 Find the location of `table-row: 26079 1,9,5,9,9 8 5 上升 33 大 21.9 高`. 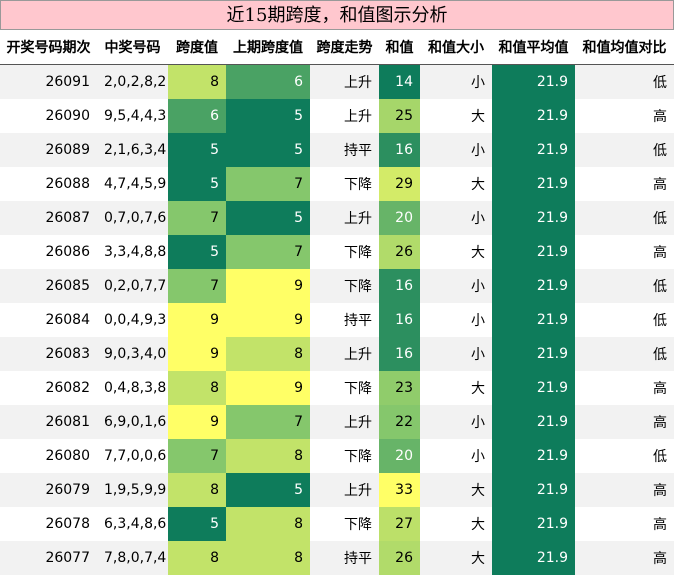

table-row: 26079 1,9,5,9,9 8 5 上升 33 大 21.9 高 is located at coordinates (337, 489).